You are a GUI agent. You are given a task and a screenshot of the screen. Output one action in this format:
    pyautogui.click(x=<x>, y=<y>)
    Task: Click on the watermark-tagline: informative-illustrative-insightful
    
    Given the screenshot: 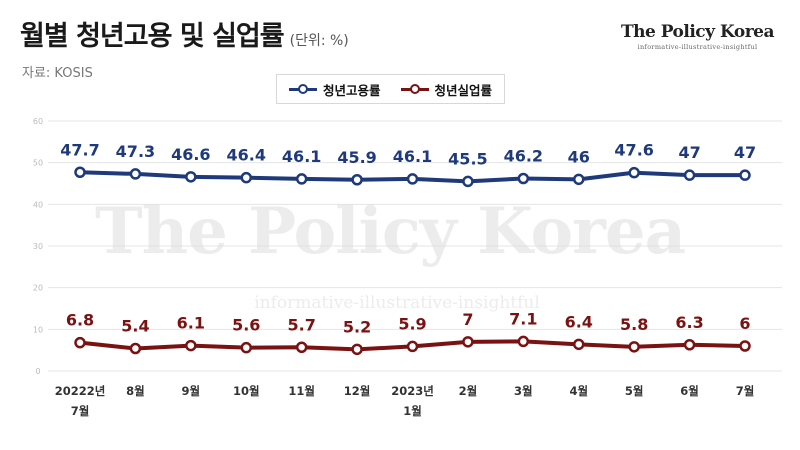 What is the action you would take?
    pyautogui.click(x=397, y=303)
    